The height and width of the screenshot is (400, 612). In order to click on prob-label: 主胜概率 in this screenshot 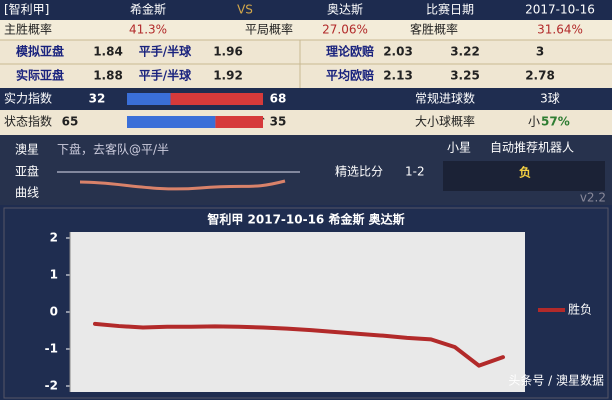, I will do `click(28, 29)`.